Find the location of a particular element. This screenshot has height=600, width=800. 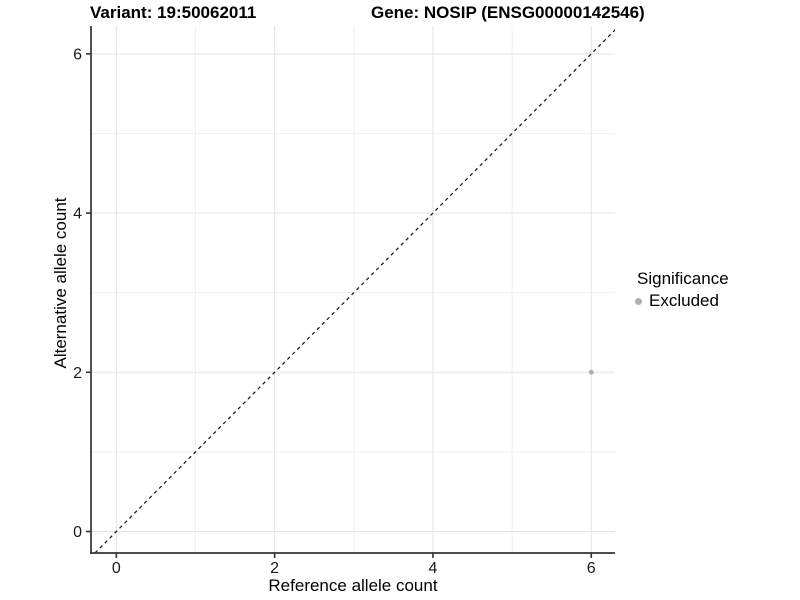

data-point is located at coordinates (591, 372).